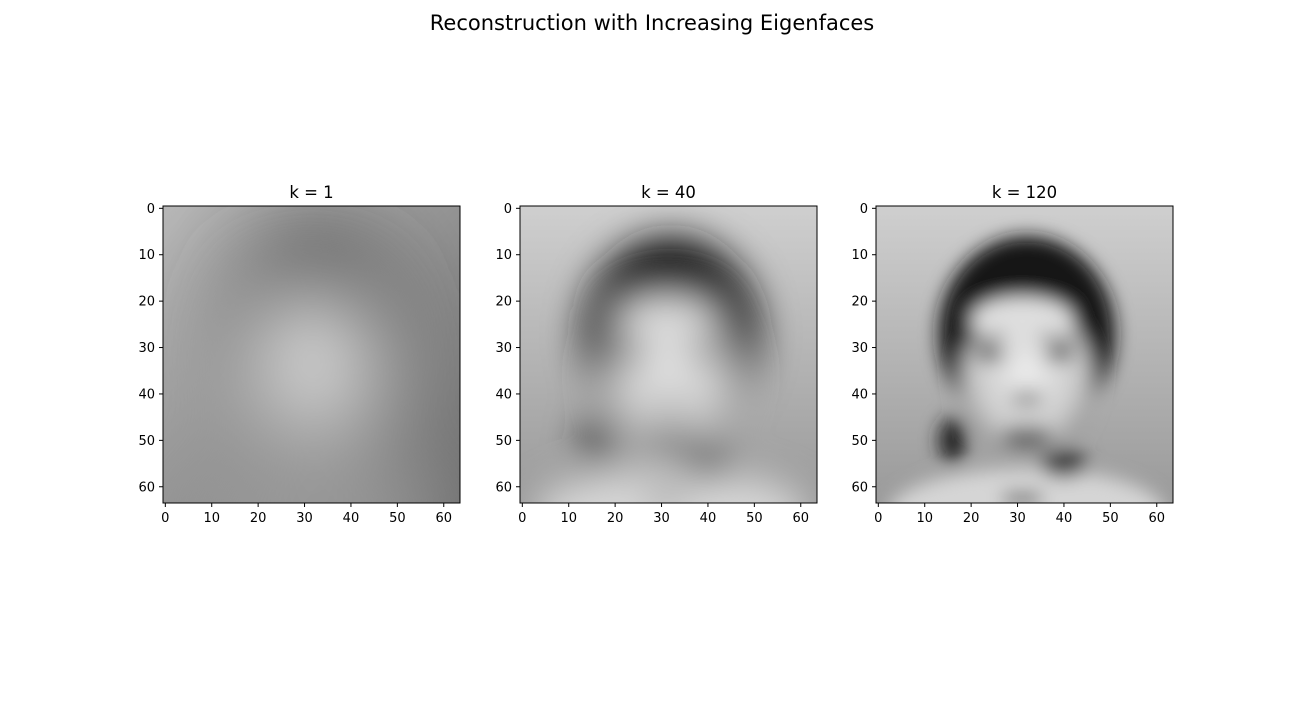 The height and width of the screenshot is (703, 1304). I want to click on panel-3: k = 120 0 10 20 30 40 50 60 0 10 20 30 40 50 60, so click(1012, 354).